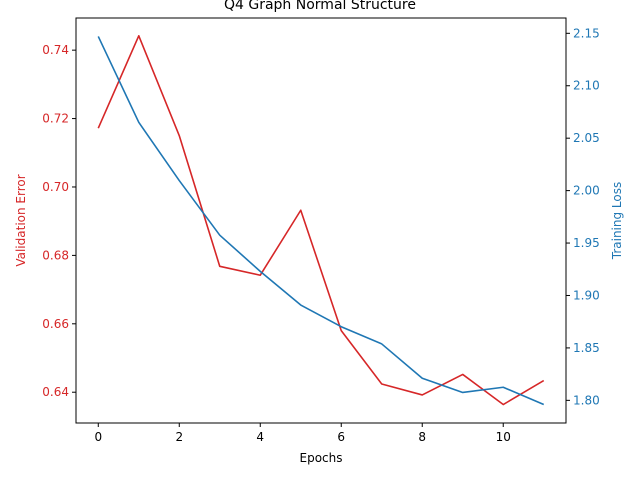  What do you see at coordinates (586, 400) in the screenshot?
I see `right-y-tick-label: 1.80` at bounding box center [586, 400].